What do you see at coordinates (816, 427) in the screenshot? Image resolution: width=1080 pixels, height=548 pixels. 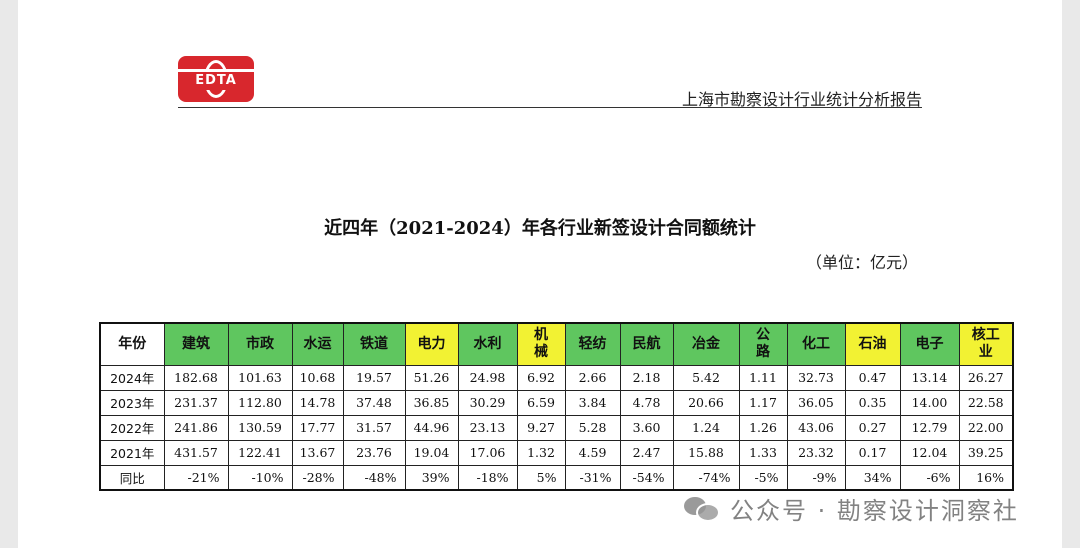 I see `table-cell: 43.06` at bounding box center [816, 427].